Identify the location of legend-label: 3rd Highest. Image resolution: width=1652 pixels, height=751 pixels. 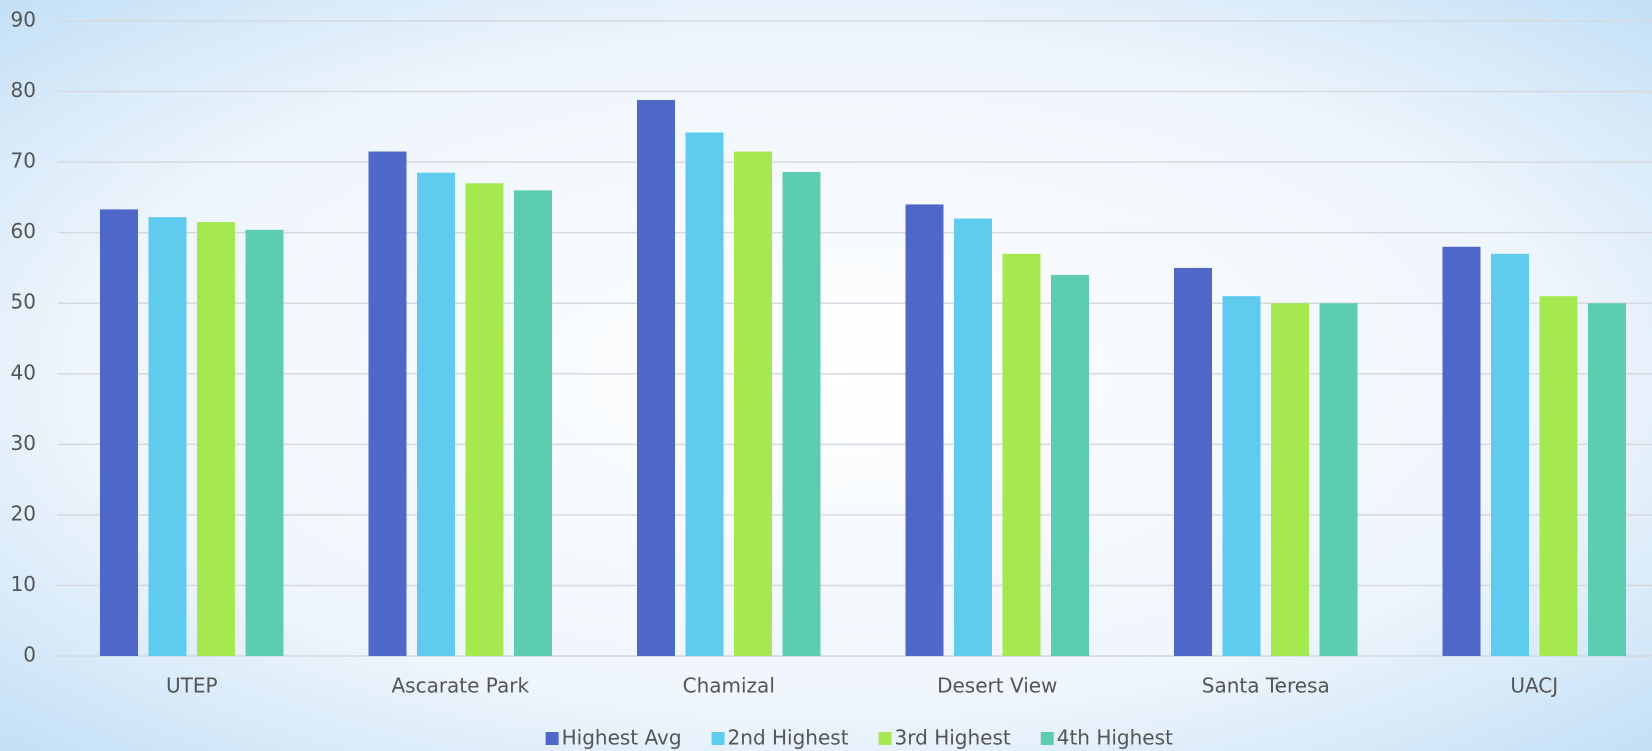
(953, 738).